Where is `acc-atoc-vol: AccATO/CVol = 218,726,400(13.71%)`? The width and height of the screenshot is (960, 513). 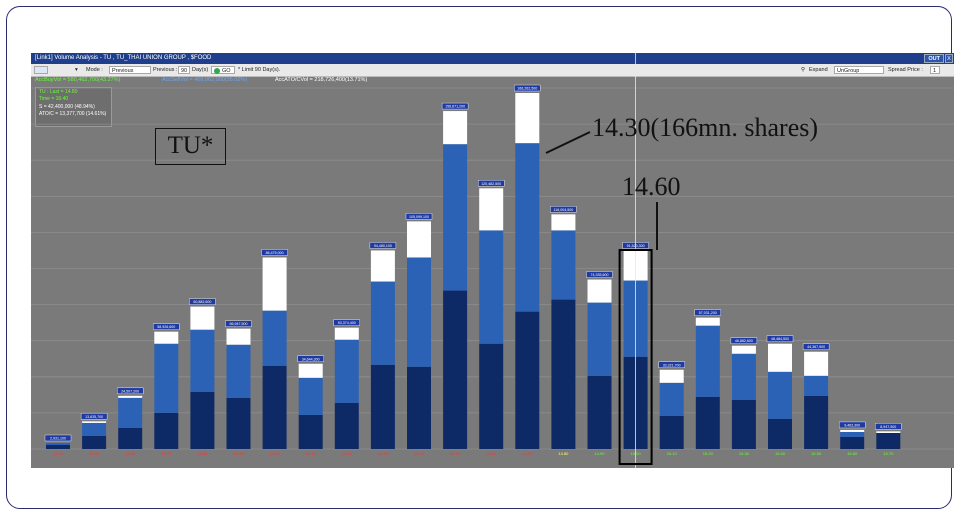
acc-atoc-vol: AccATO/CVol = 218,726,400(13.71%) is located at coordinates (321, 80).